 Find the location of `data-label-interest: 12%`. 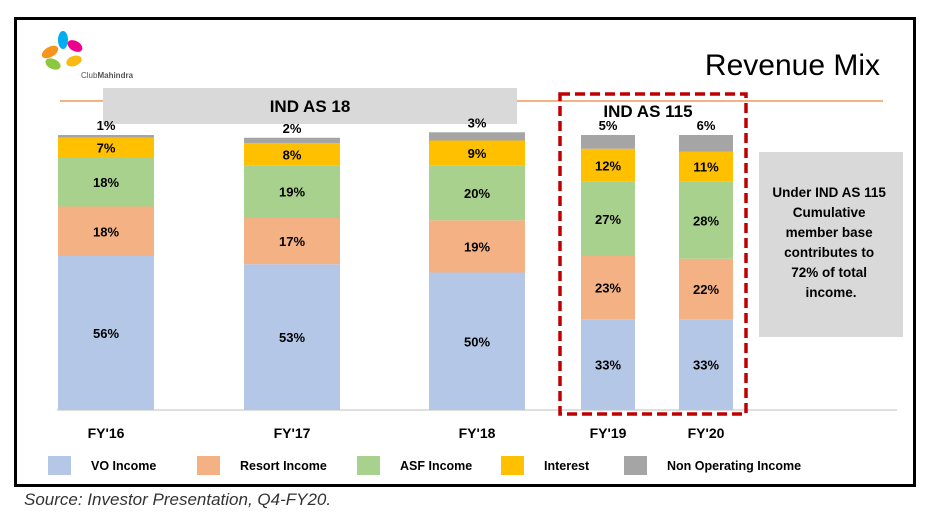

data-label-interest: 12% is located at coordinates (608, 165).